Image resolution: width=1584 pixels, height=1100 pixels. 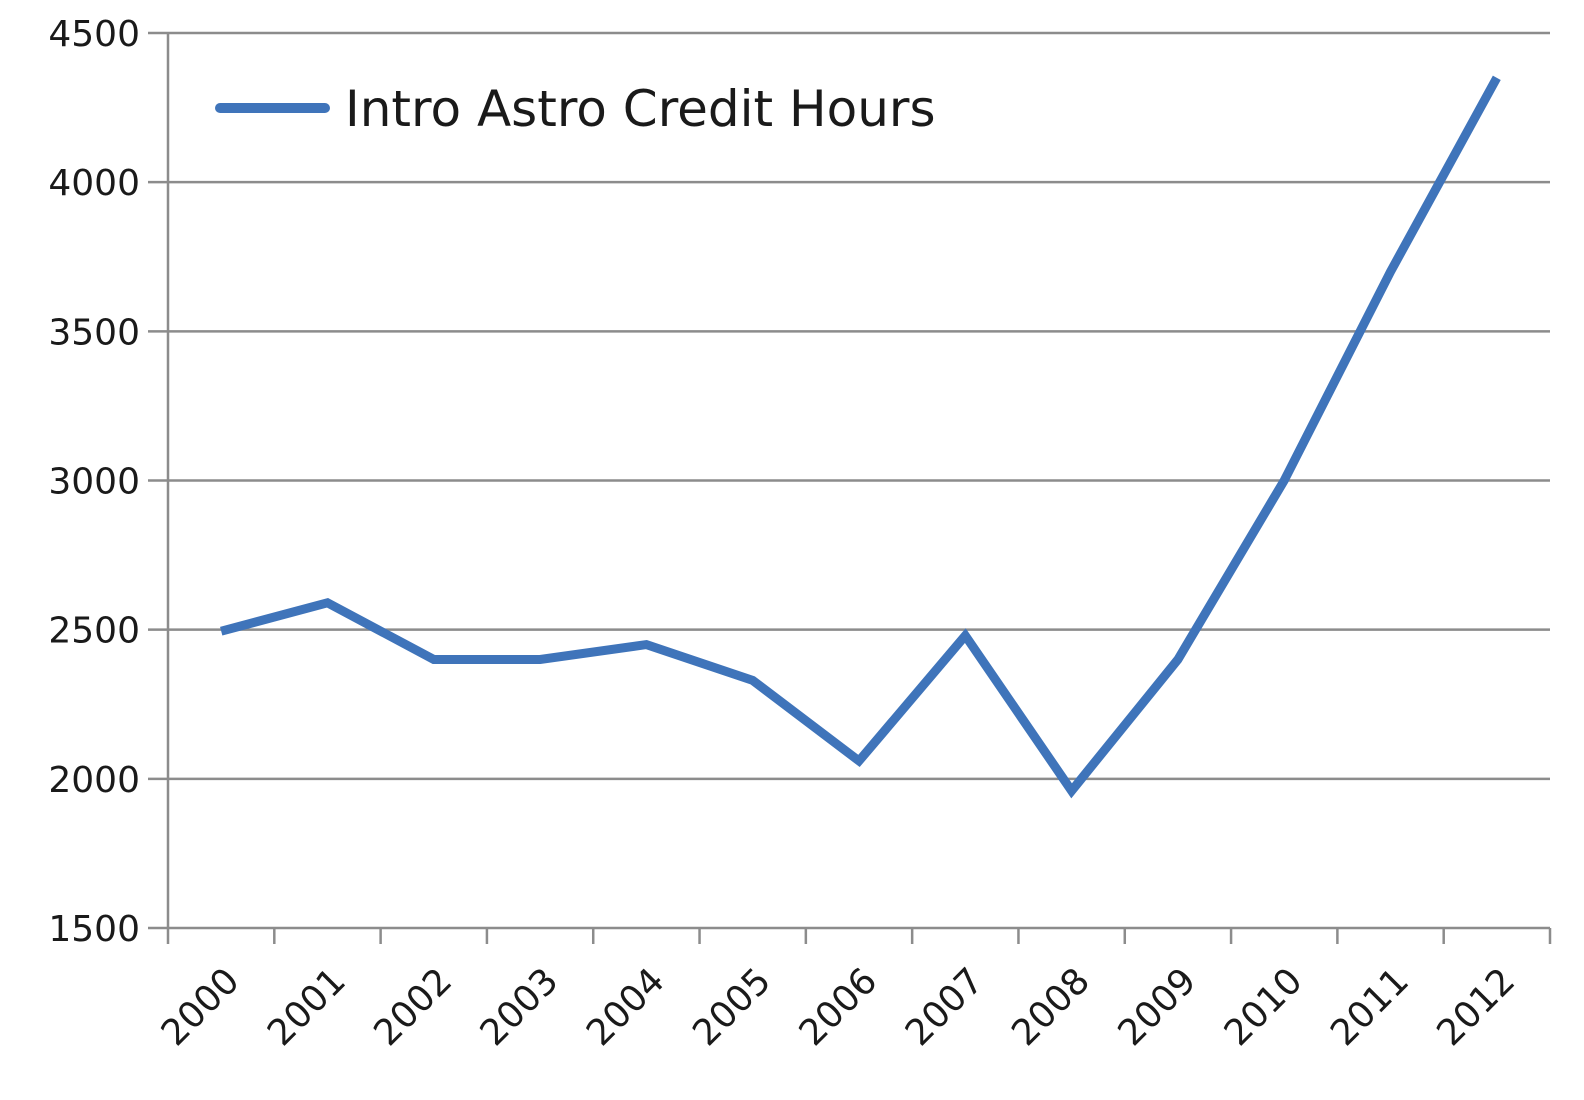 I want to click on x-tick-label: 2008, so click(x=1051, y=1007).